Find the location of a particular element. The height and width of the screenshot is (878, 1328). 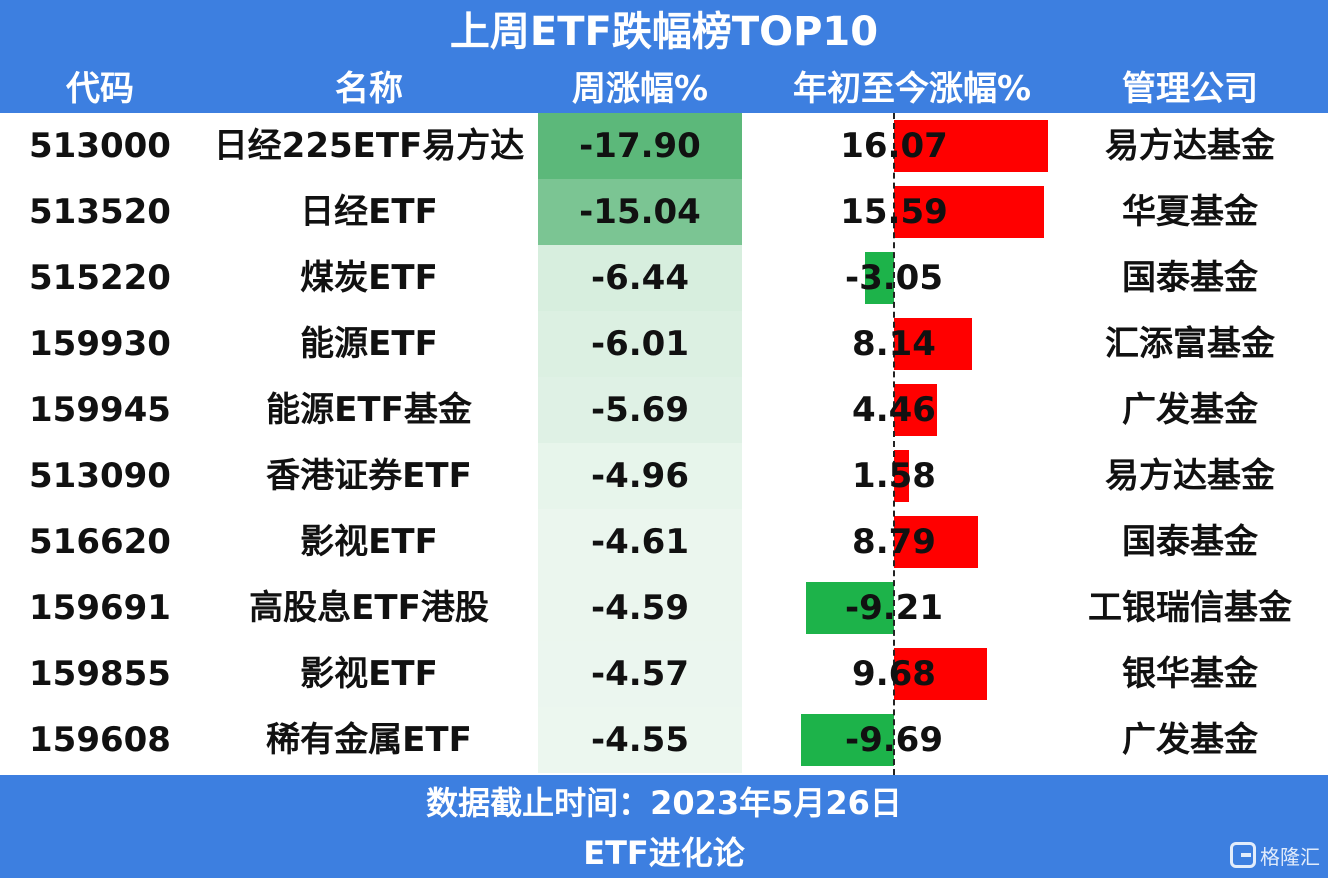

code-cell: 513000 is located at coordinates (100, 146).